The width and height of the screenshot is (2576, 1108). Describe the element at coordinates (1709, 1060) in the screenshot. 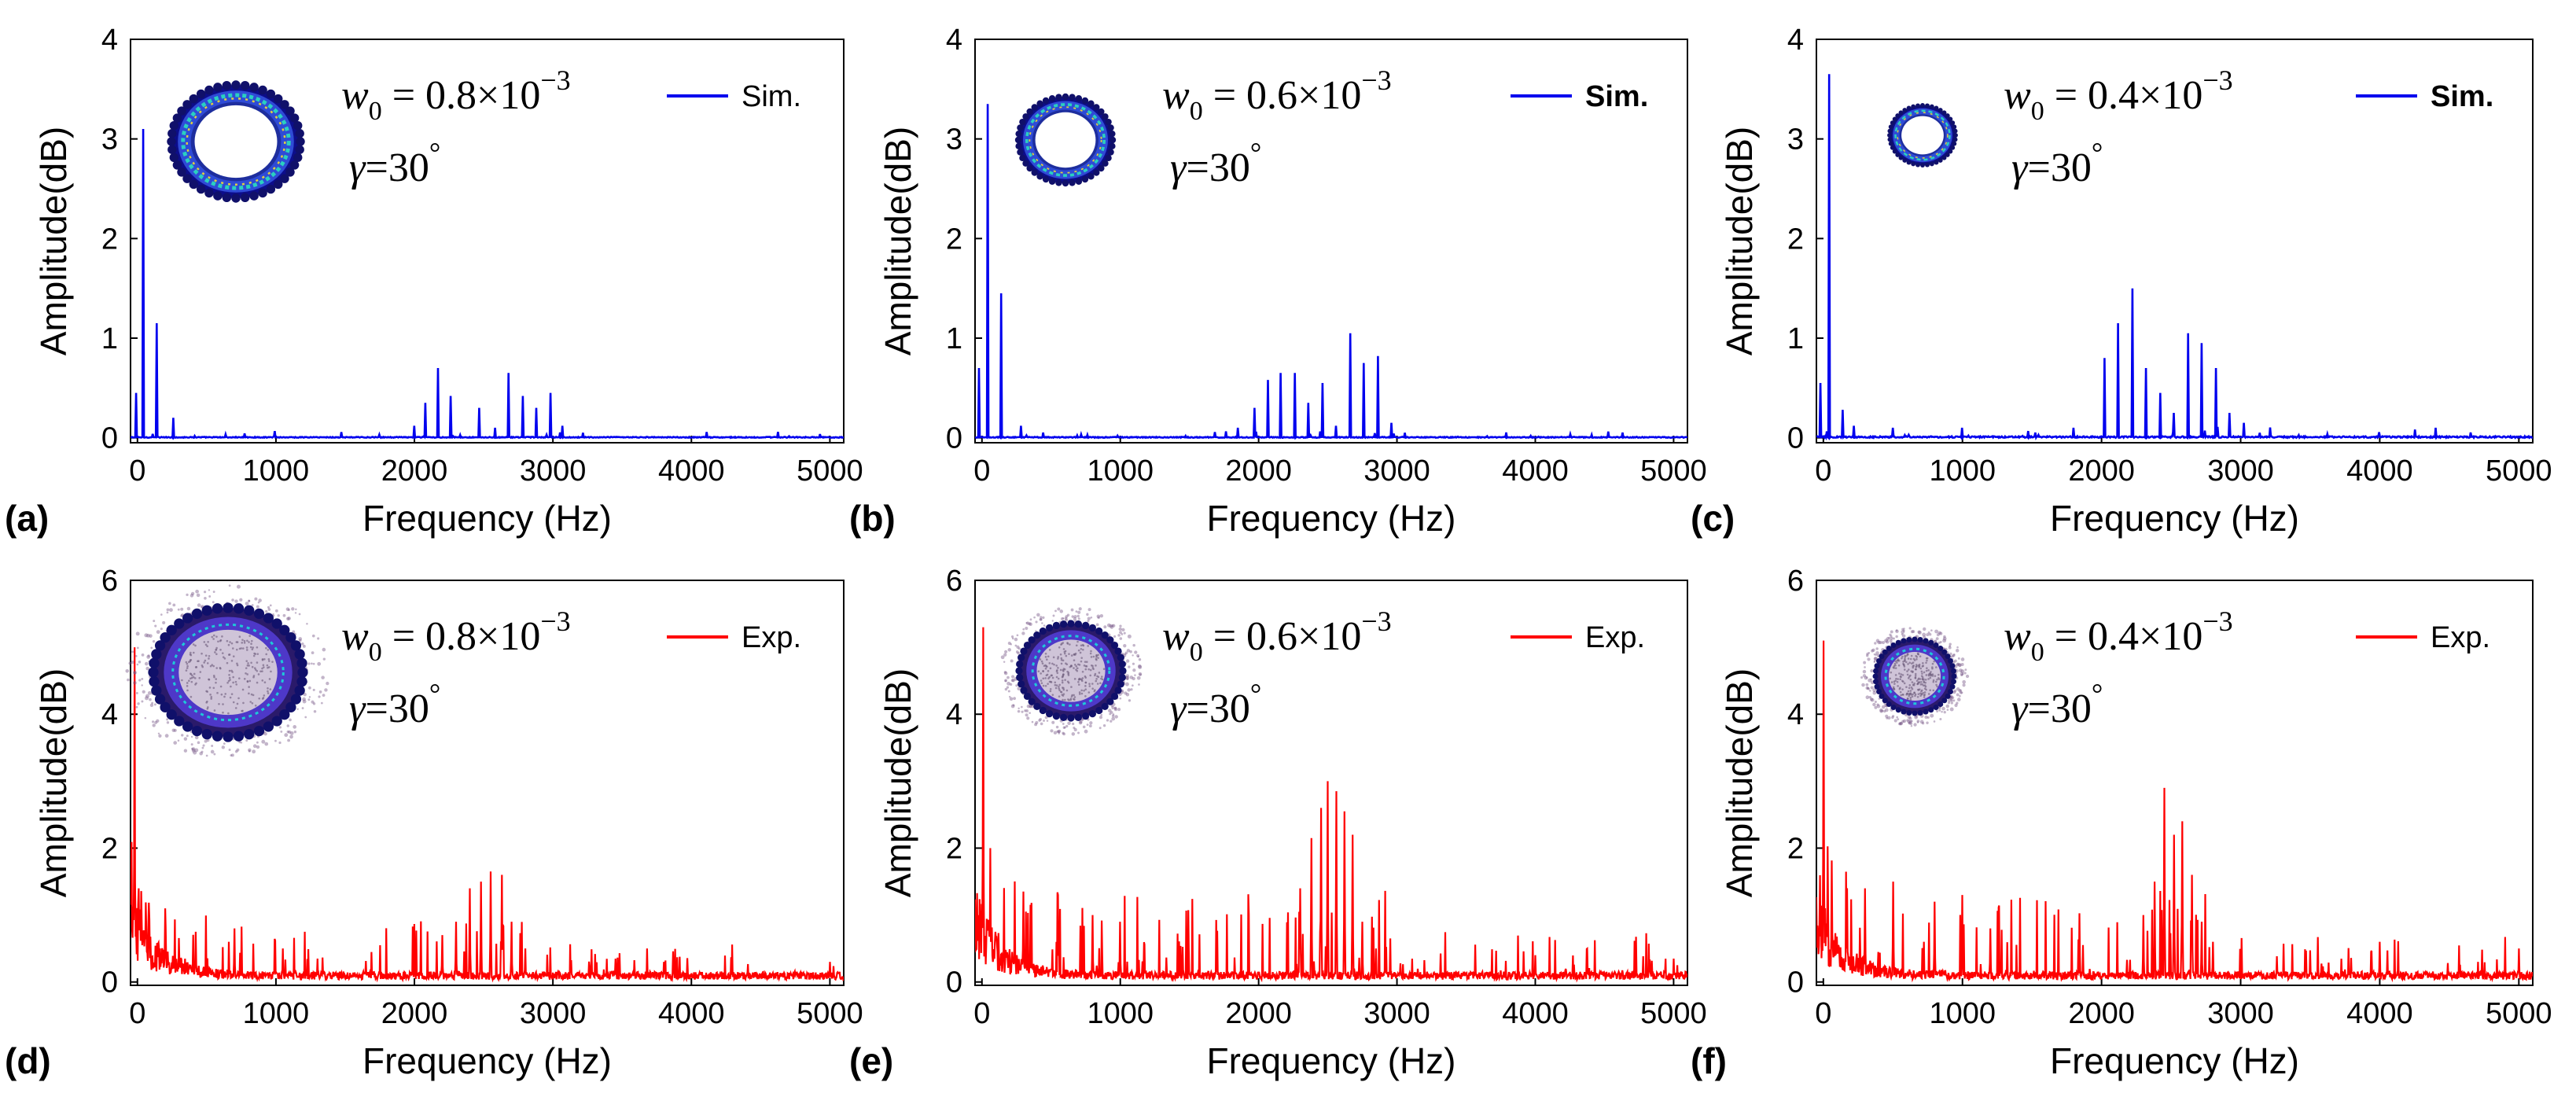

I see `panel-label: (f)` at that location.